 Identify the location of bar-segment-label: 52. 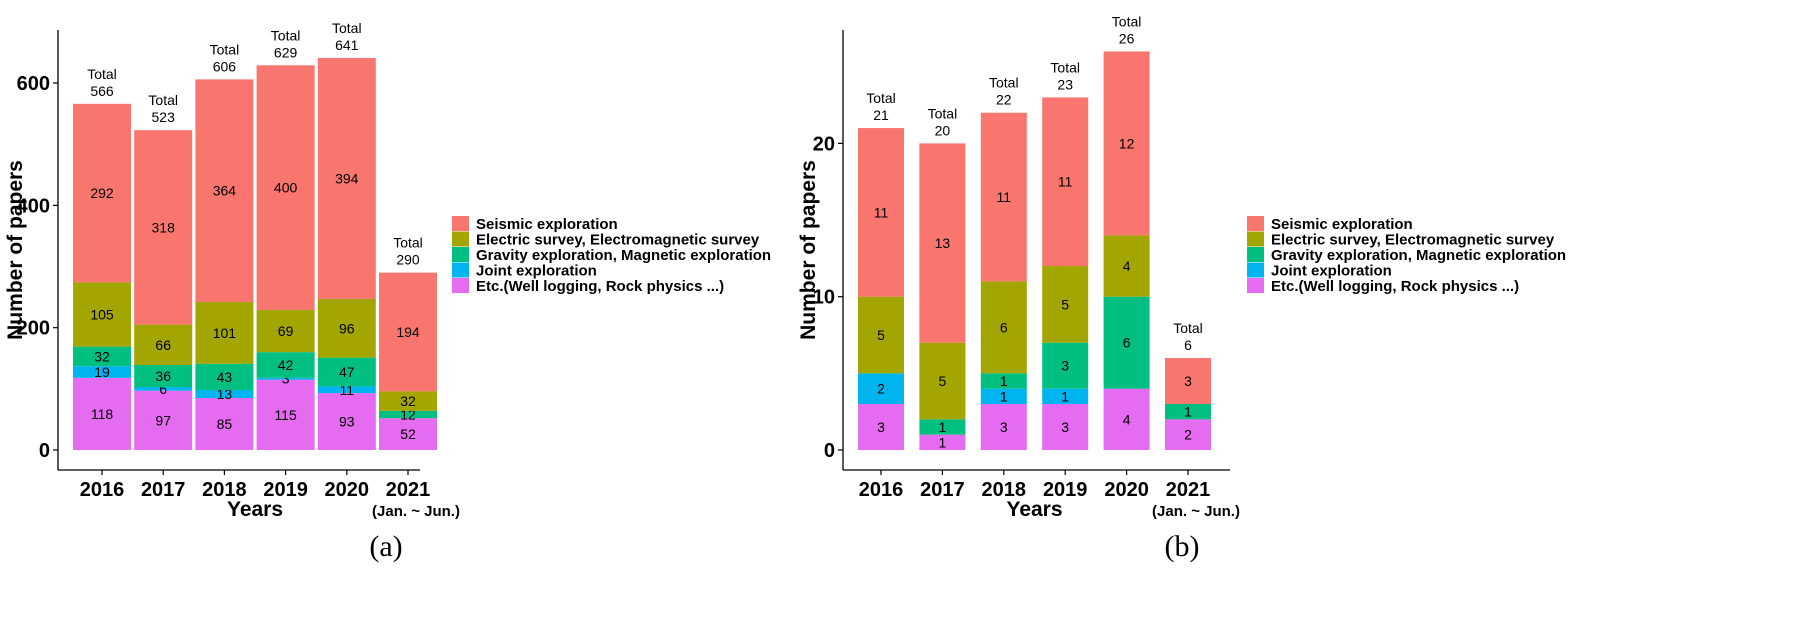
(408, 434).